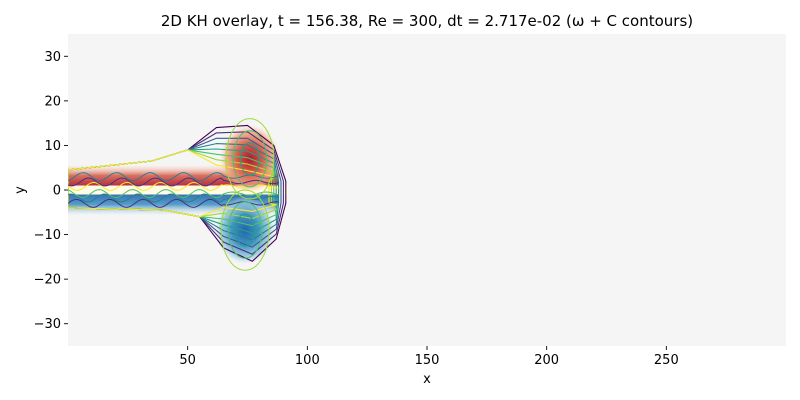 This screenshot has width=800, height=400. I want to click on y-tick-label: 10, so click(52, 146).